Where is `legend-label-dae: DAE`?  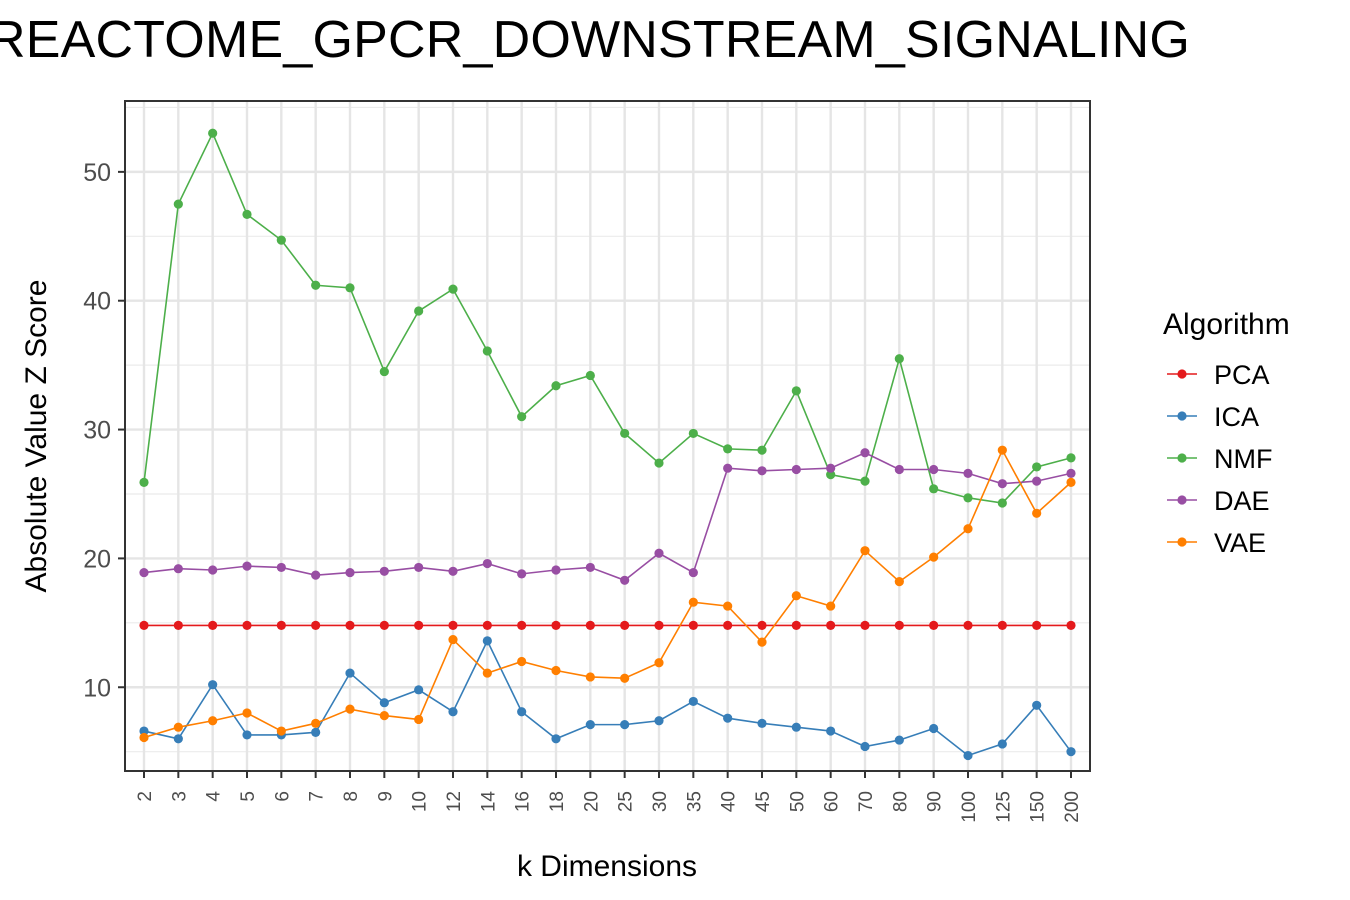 legend-label-dae: DAE is located at coordinates (1242, 501).